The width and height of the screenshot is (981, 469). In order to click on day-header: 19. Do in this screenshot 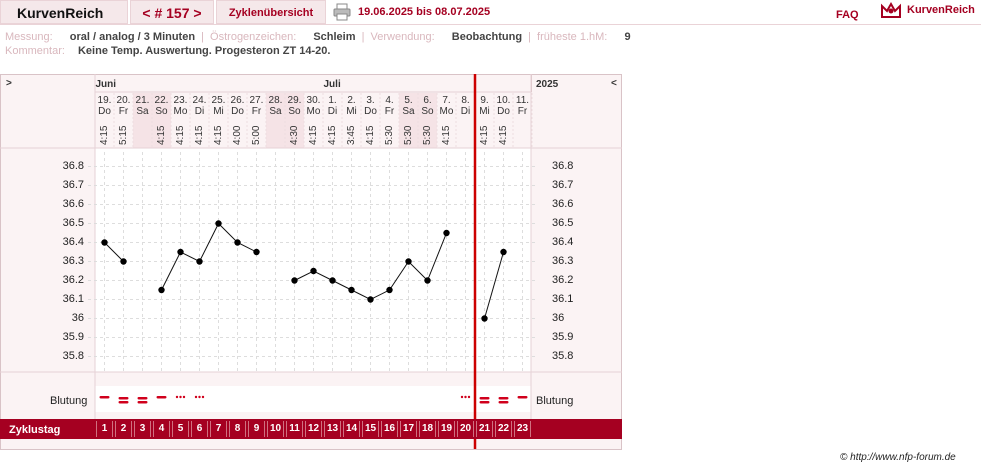, I will do `click(104, 106)`.